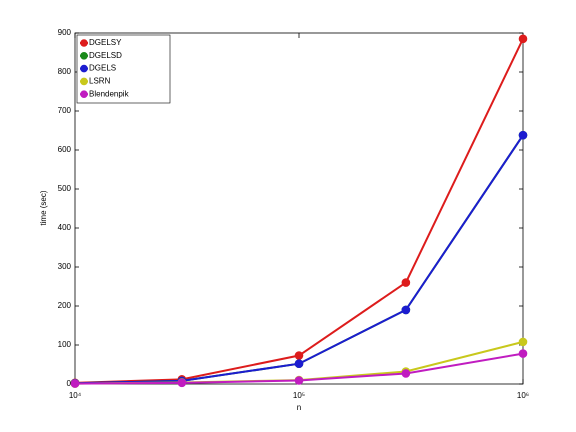  I want to click on y-tick-label: 900, so click(65, 32).